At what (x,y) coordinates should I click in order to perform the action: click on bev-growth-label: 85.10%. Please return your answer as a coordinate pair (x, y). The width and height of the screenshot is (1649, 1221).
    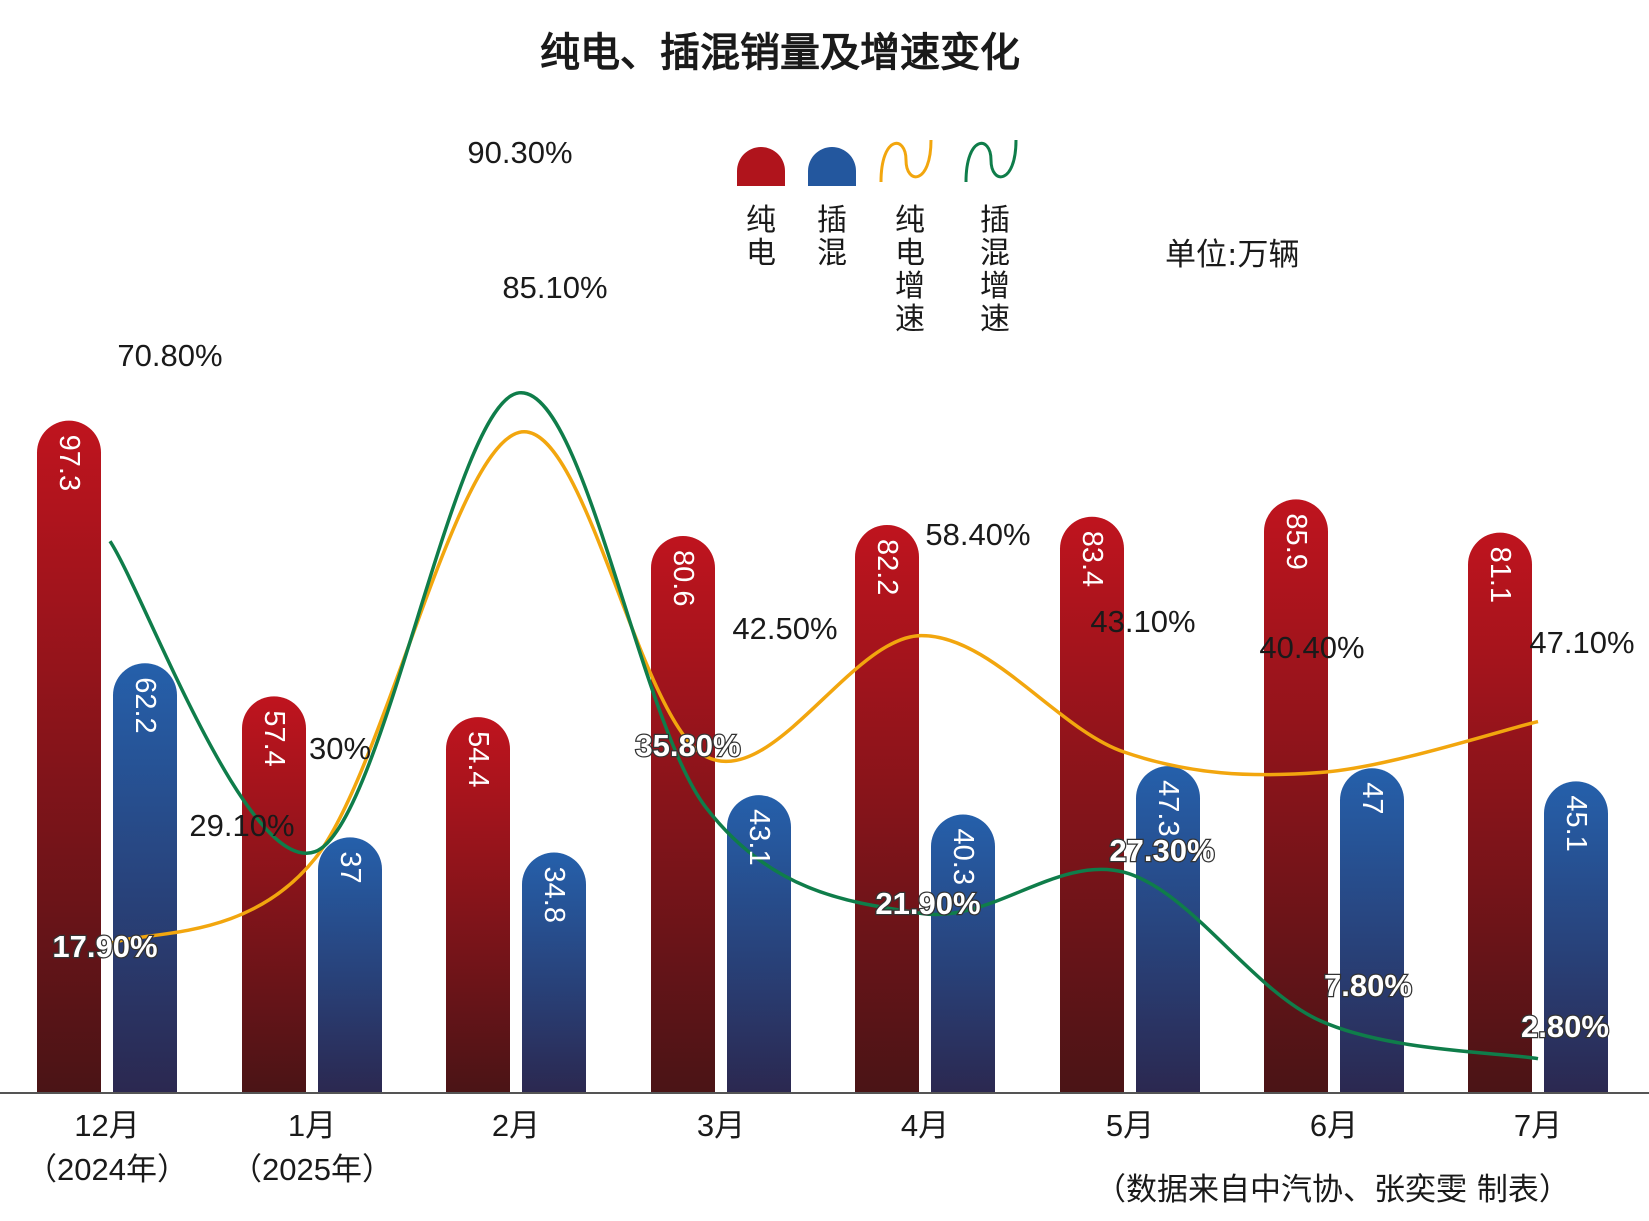
    Looking at the image, I should click on (554, 287).